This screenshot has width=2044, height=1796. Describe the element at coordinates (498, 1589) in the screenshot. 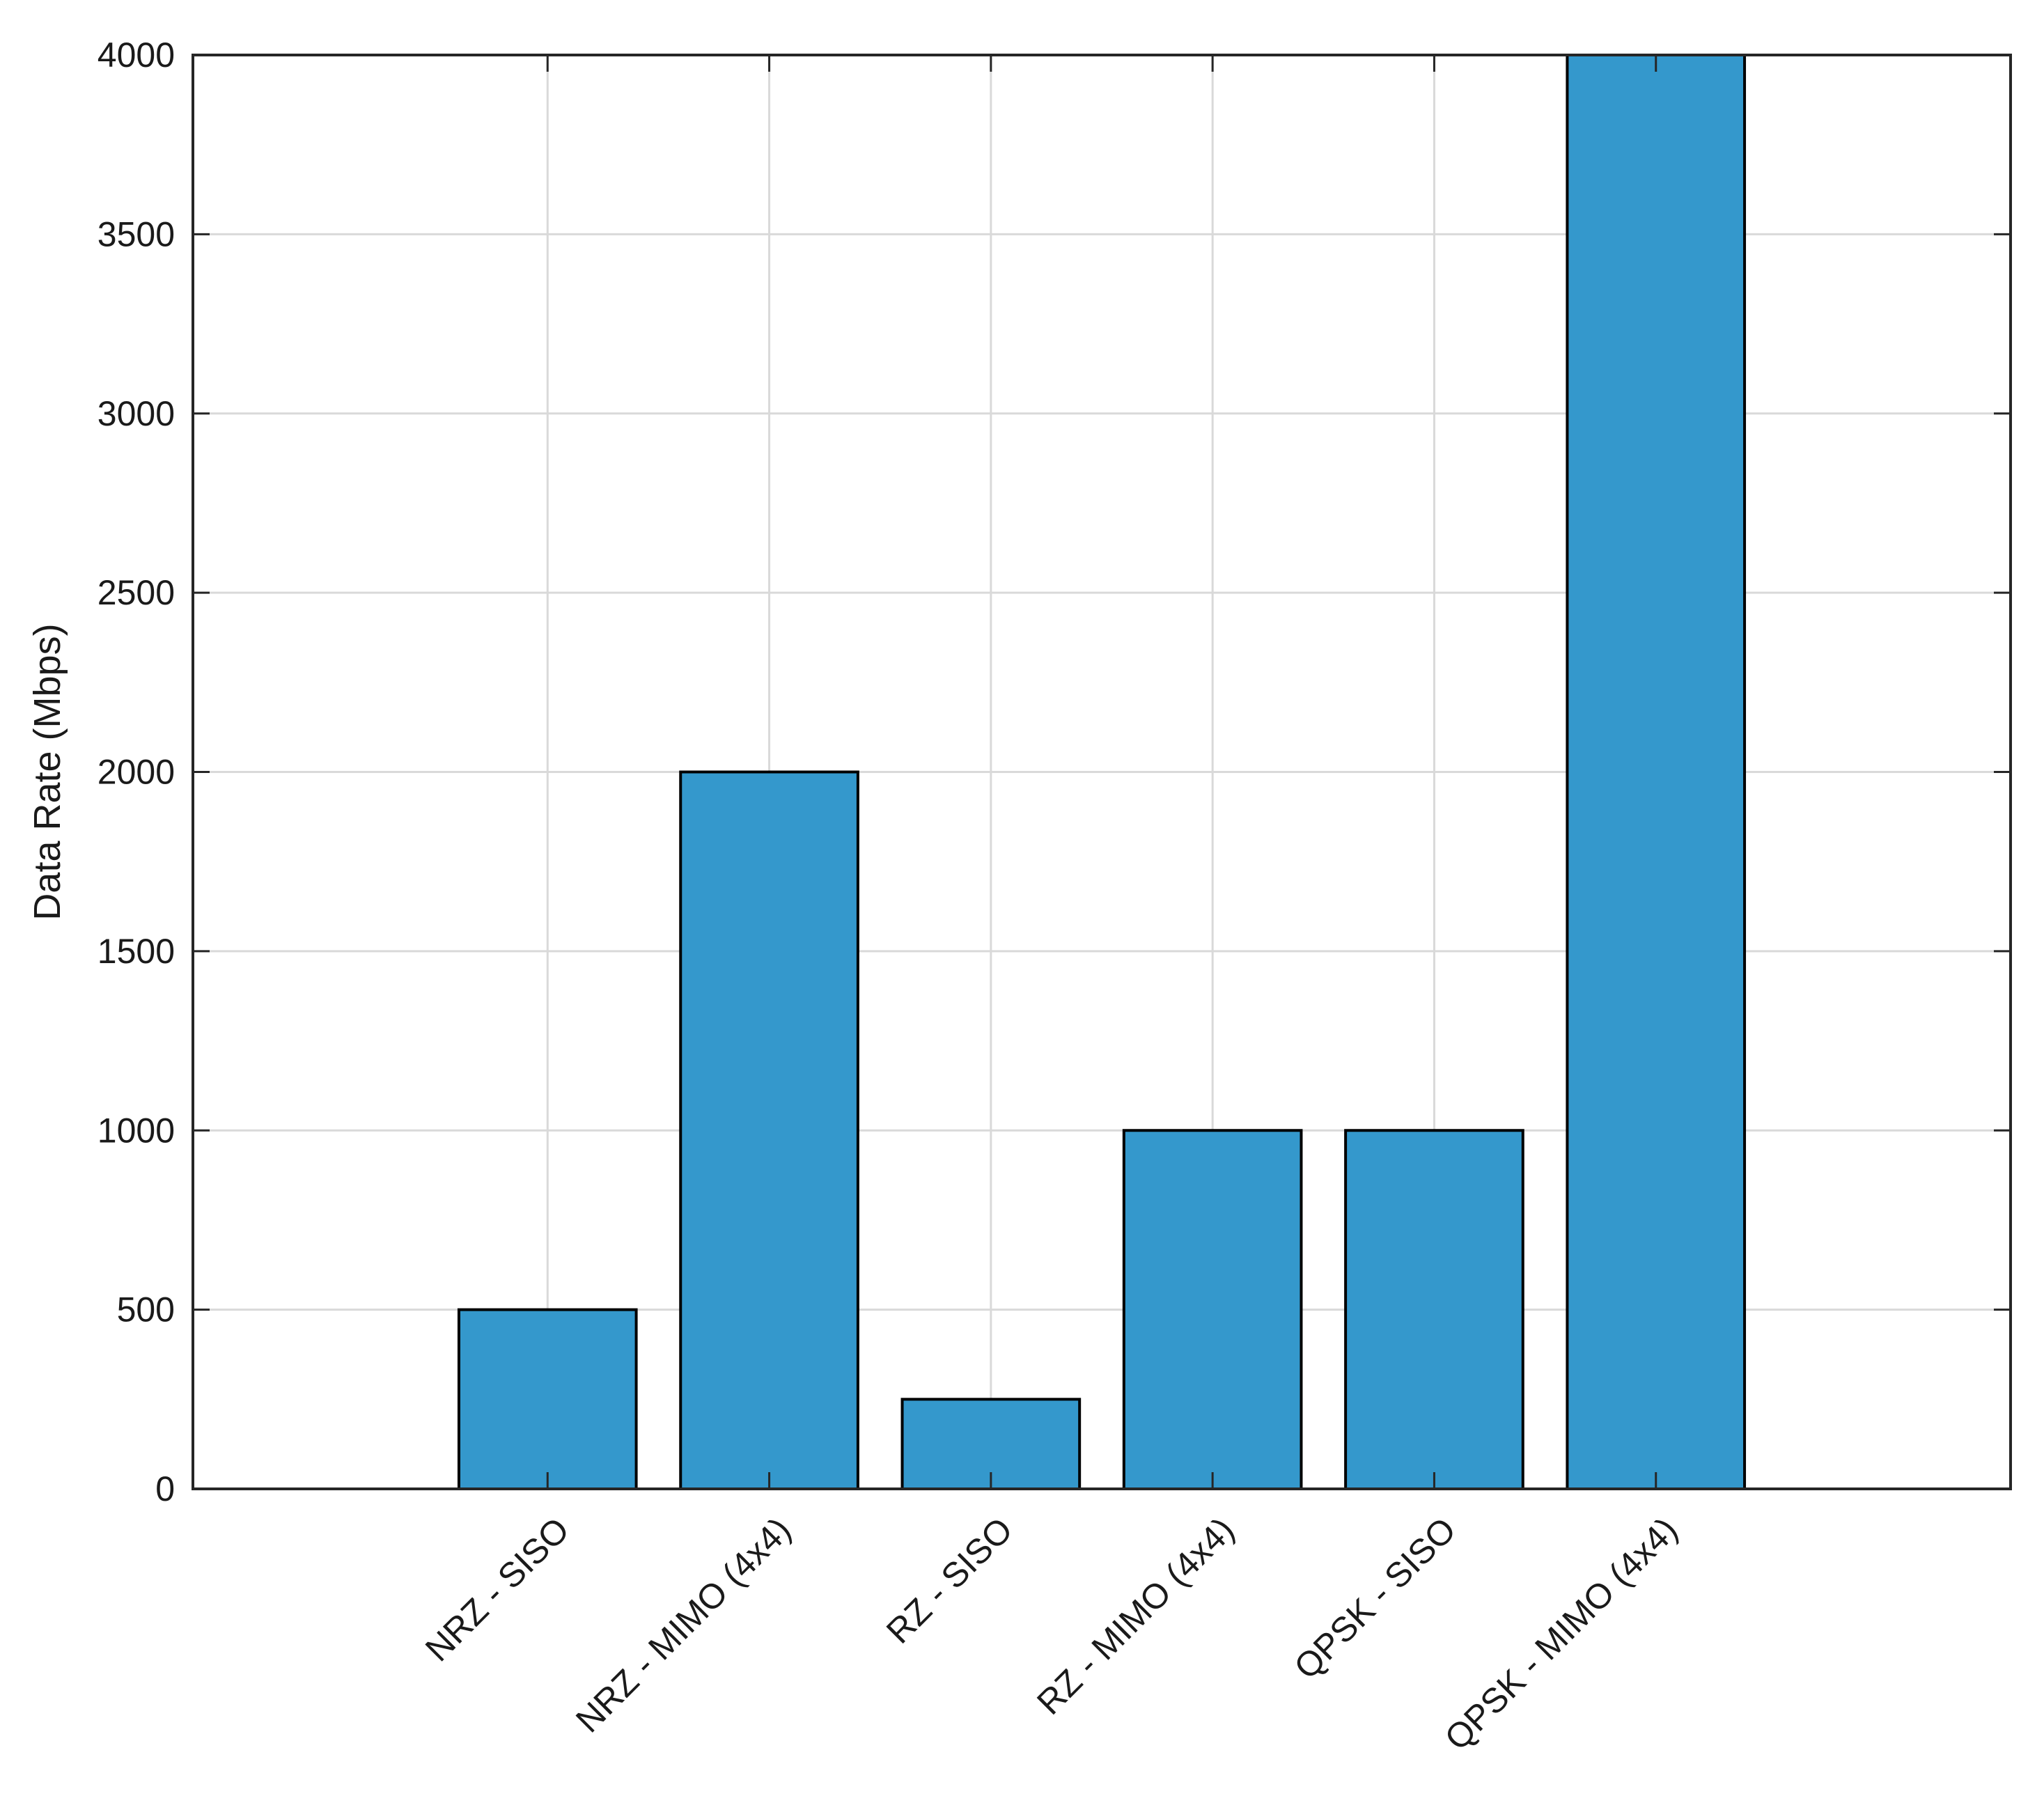

I see `x-tick-label: NRZ - SISO` at that location.